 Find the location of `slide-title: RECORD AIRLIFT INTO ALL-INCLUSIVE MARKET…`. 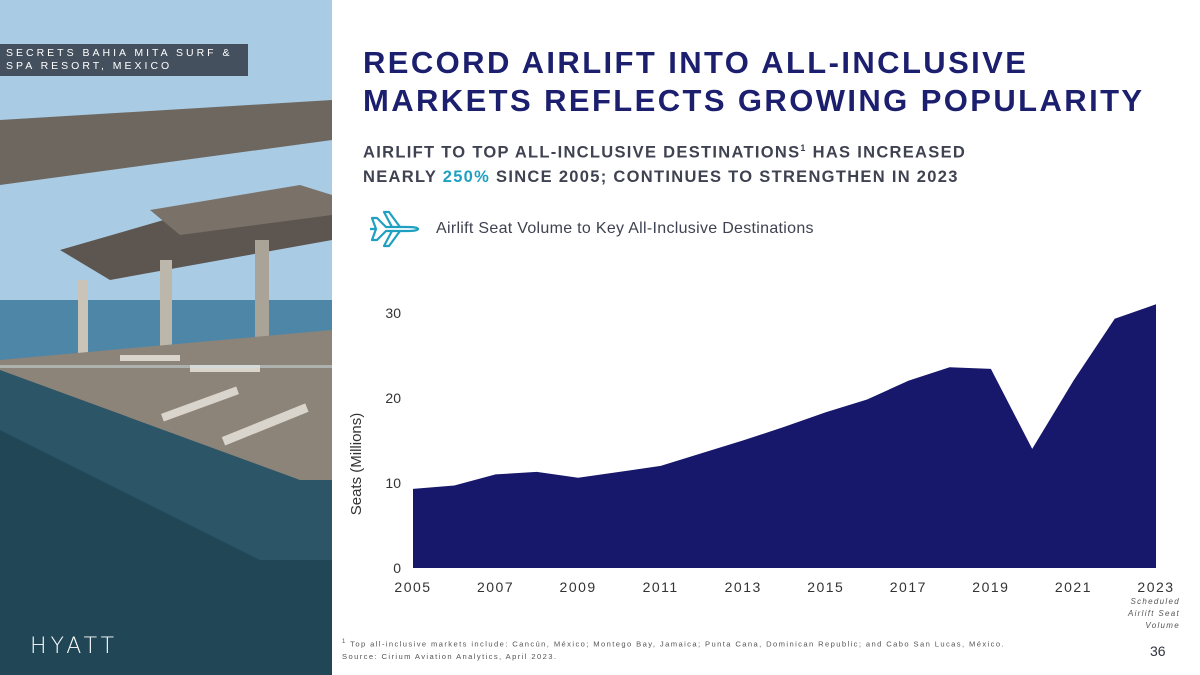

slide-title: RECORD AIRLIFT INTO ALL-INCLUSIVE MARKET… is located at coordinates (754, 81).